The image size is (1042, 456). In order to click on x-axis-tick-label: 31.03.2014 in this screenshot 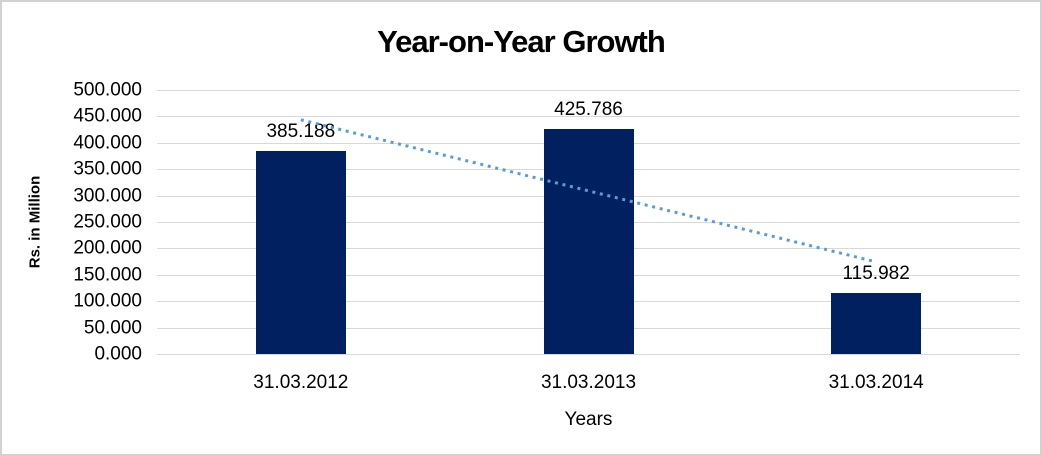, I will do `click(876, 382)`.